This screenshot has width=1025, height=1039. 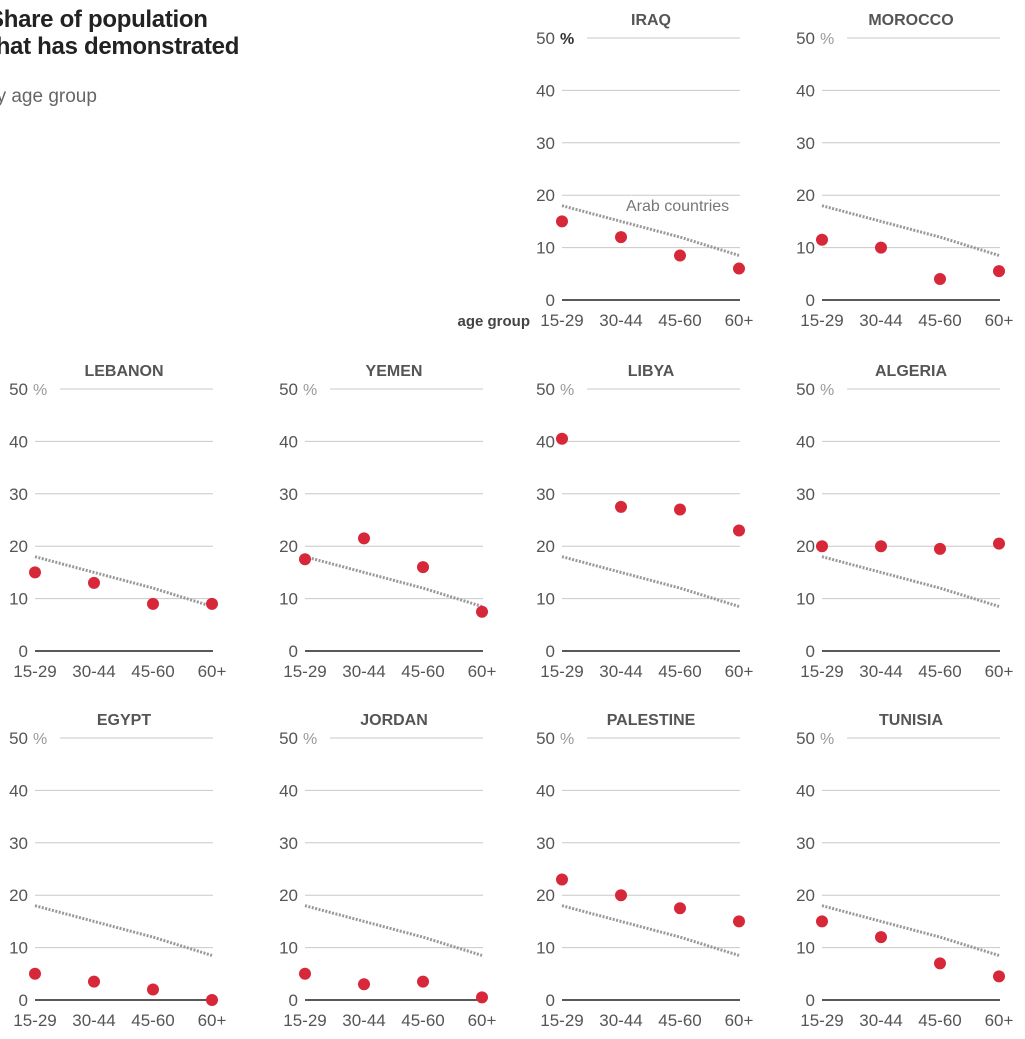 What do you see at coordinates (387, 522) in the screenshot?
I see `panel-yemen: YEMEN 0 10 20 30 40 50 % 15-29 30-44 45-60 60+` at bounding box center [387, 522].